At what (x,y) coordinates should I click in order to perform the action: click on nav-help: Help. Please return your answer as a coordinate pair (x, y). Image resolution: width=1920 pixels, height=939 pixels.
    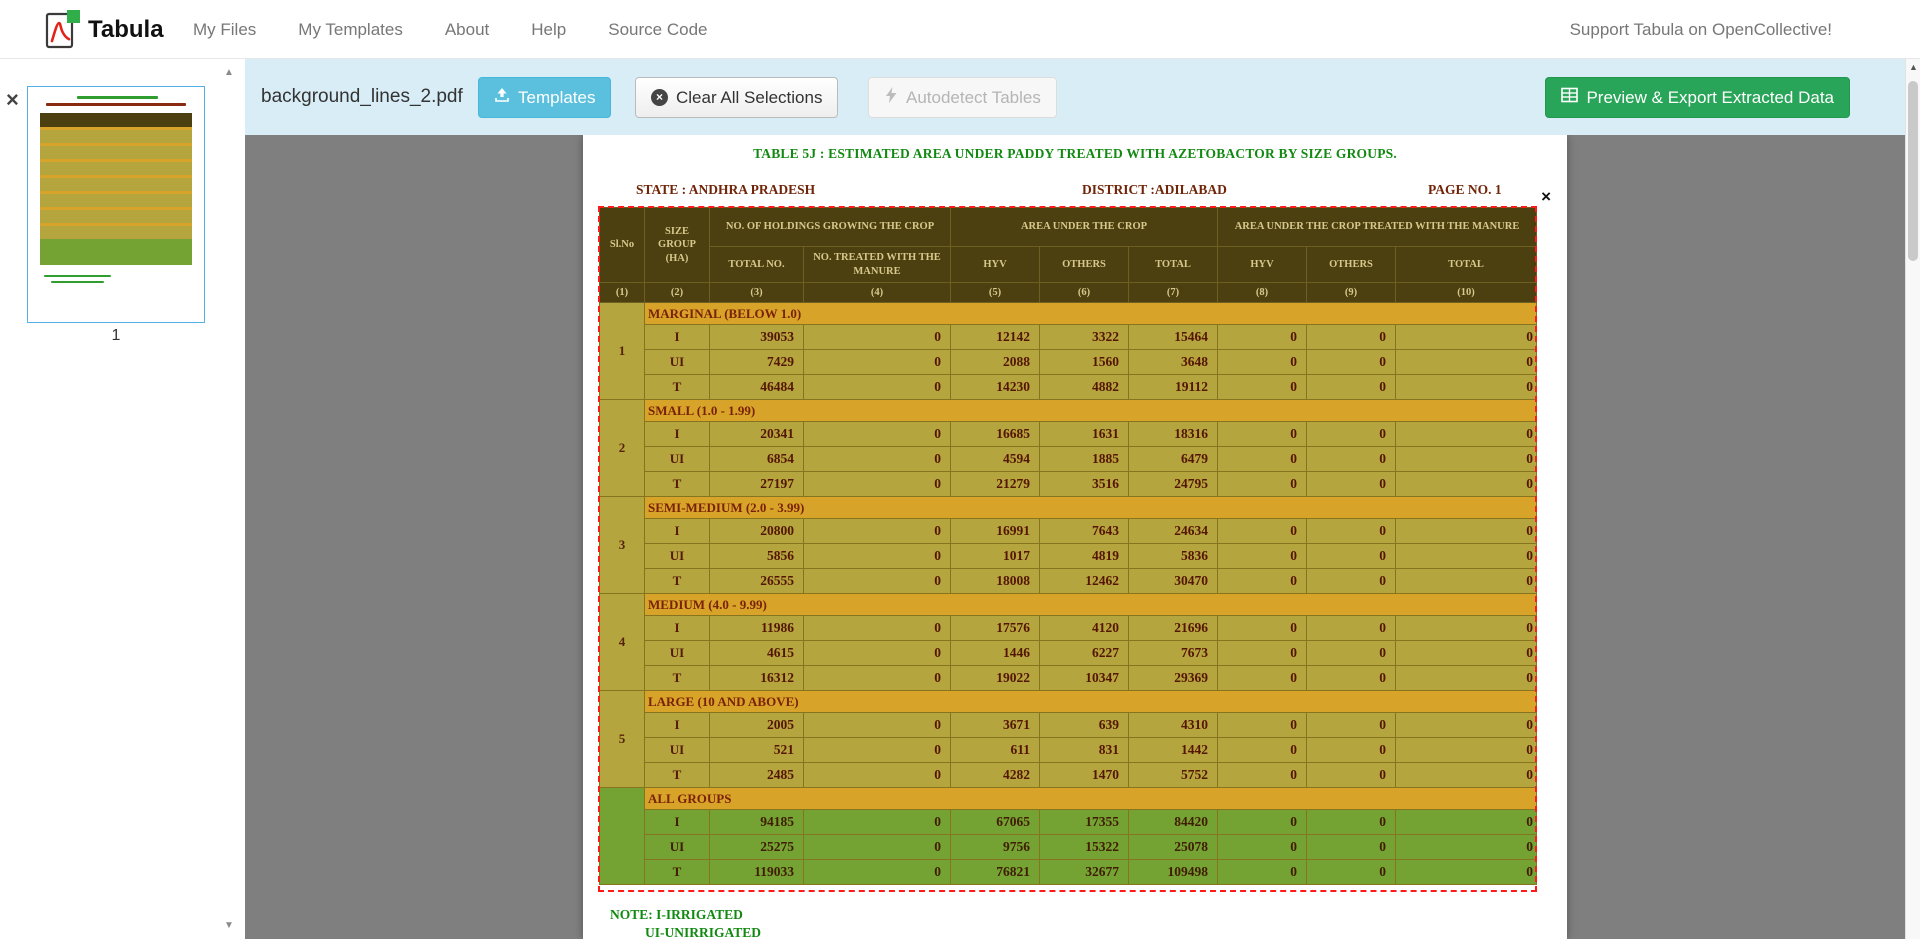
    Looking at the image, I should click on (549, 29).